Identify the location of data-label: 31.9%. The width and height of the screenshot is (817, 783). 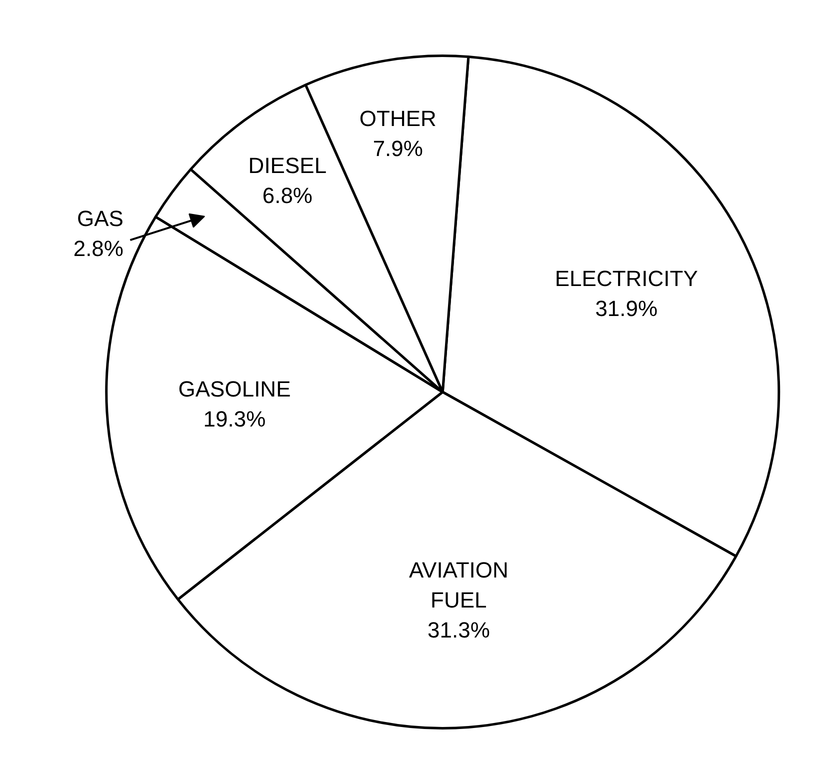
(626, 309).